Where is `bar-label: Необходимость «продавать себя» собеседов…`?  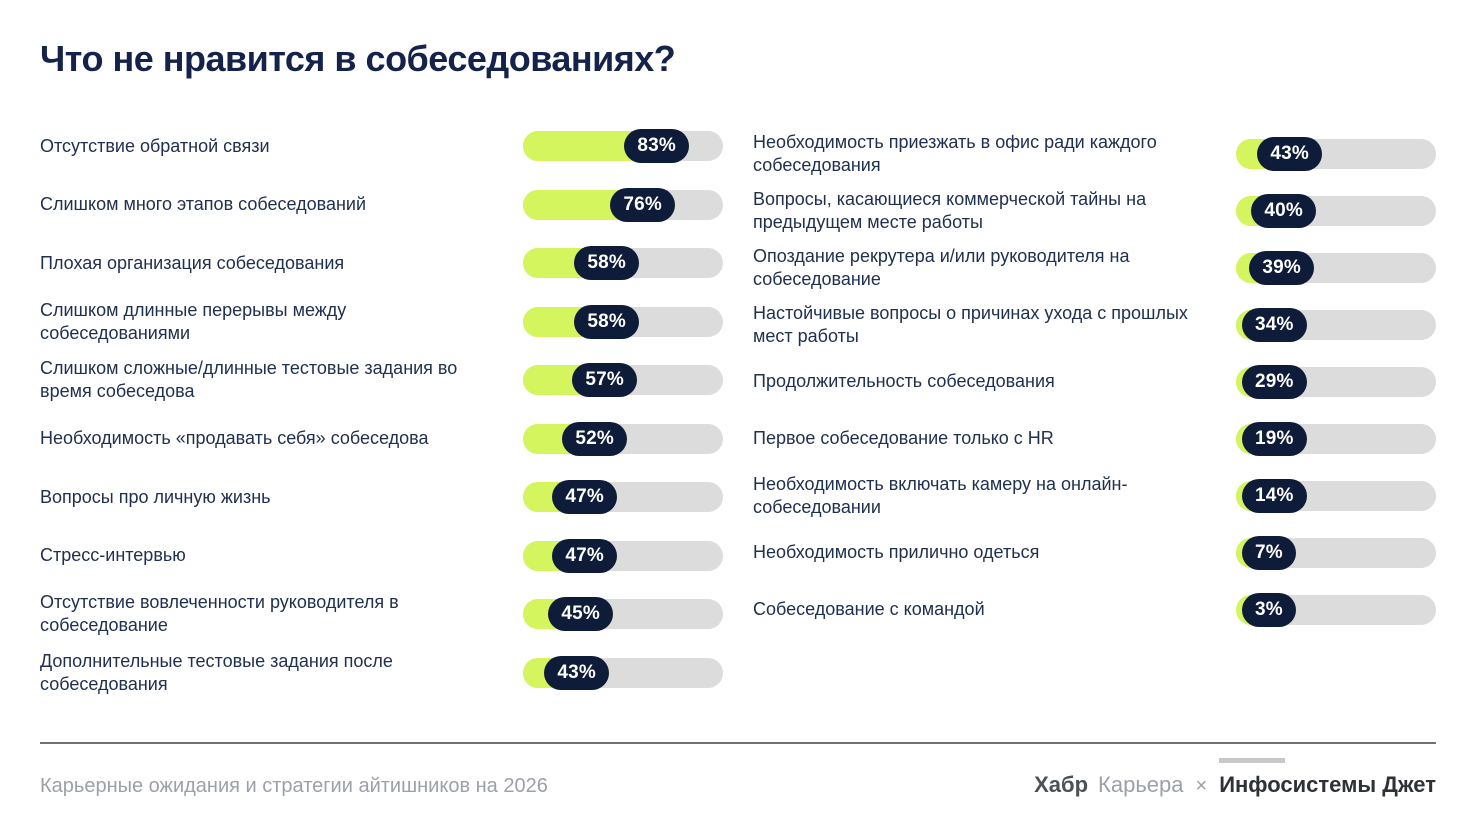
bar-label: Необходимость «продавать себя» собеседов… is located at coordinates (234, 438).